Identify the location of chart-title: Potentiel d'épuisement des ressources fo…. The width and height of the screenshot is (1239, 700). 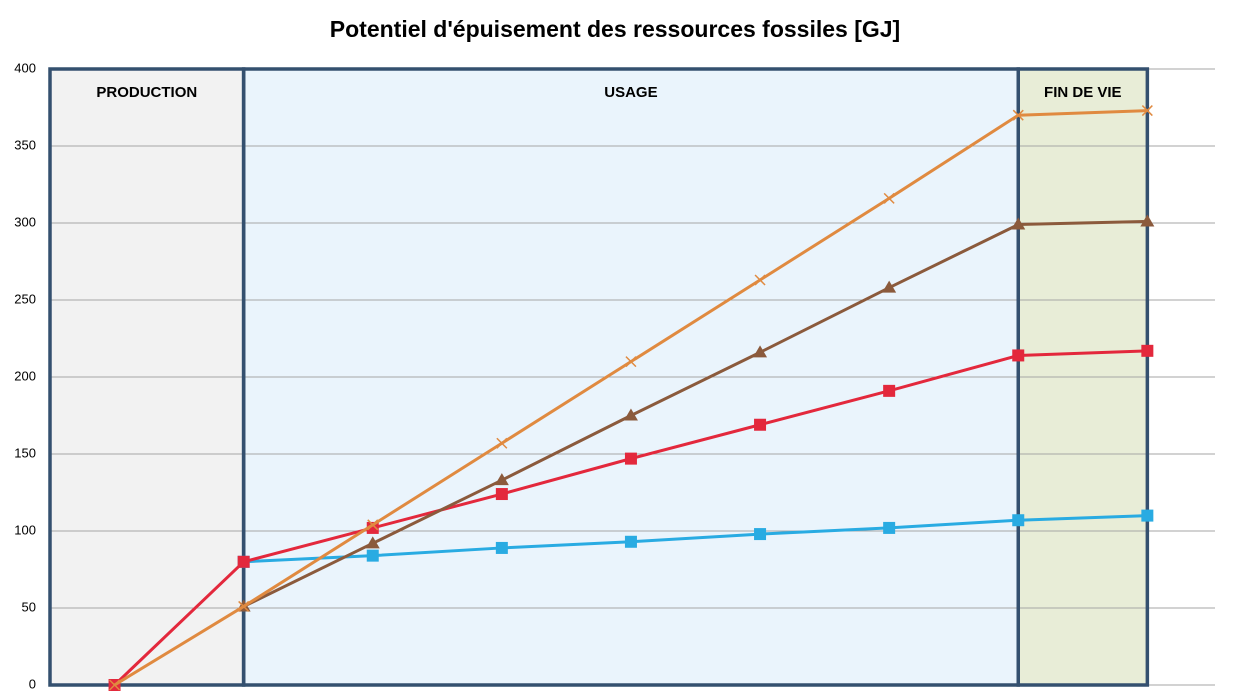
(615, 29).